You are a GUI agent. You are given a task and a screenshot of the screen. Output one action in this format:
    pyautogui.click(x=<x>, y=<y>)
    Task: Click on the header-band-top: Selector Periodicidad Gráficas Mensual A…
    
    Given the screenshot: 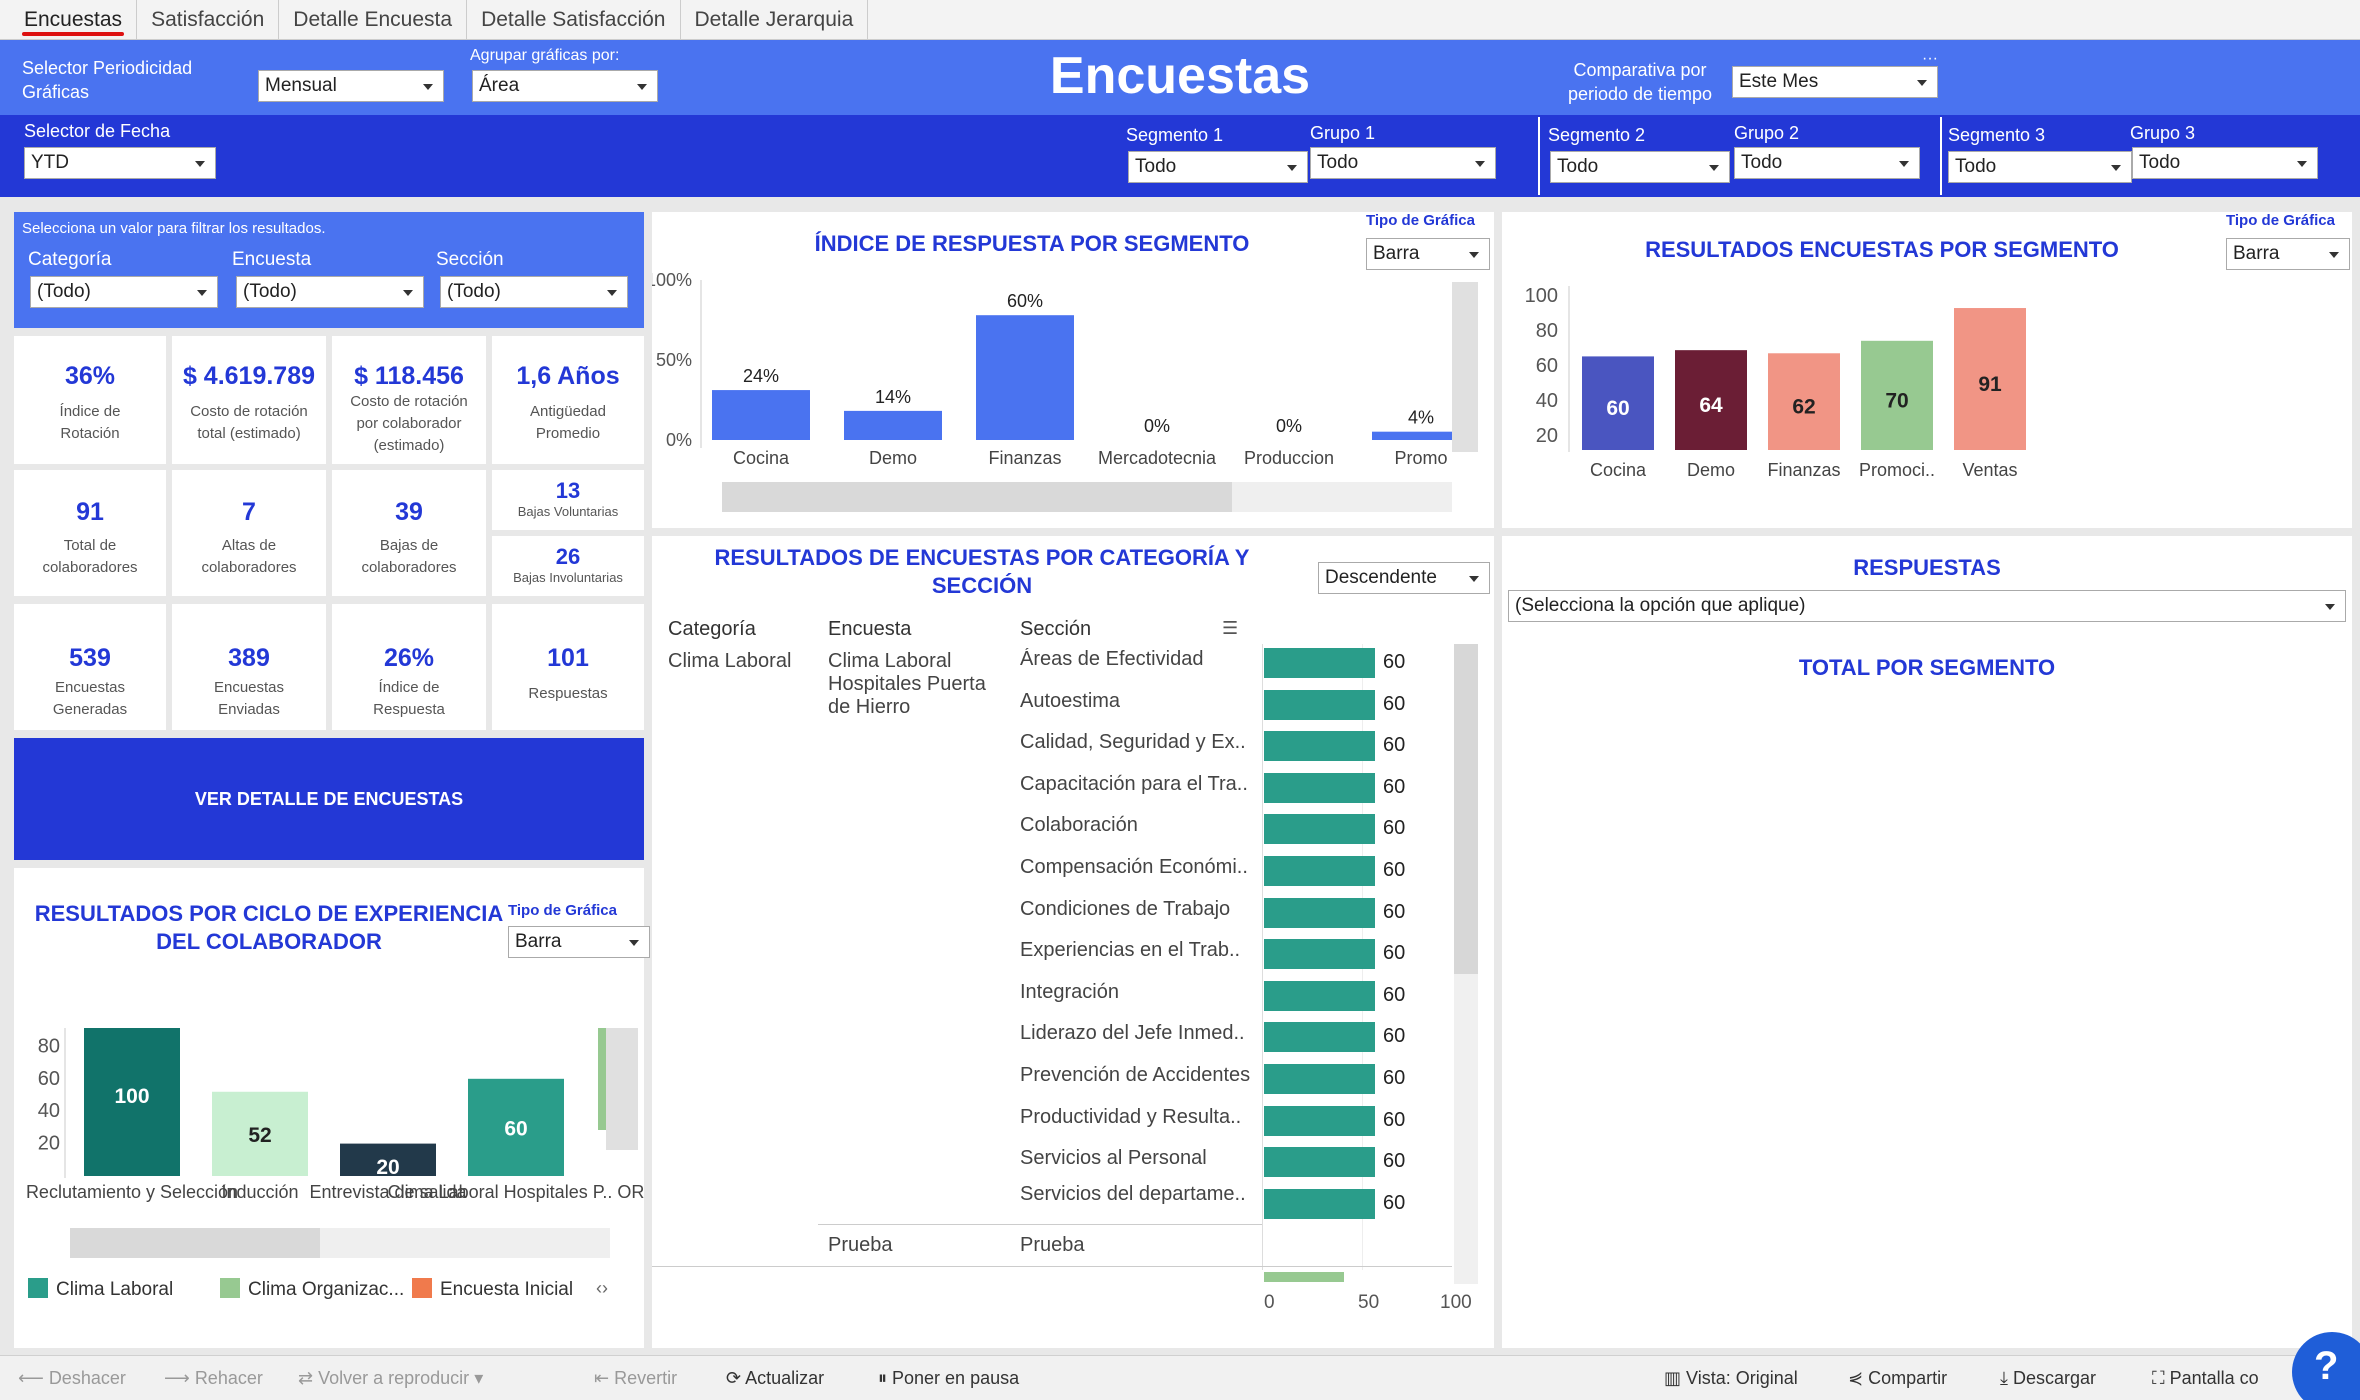 What is the action you would take?
    pyautogui.click(x=1180, y=77)
    